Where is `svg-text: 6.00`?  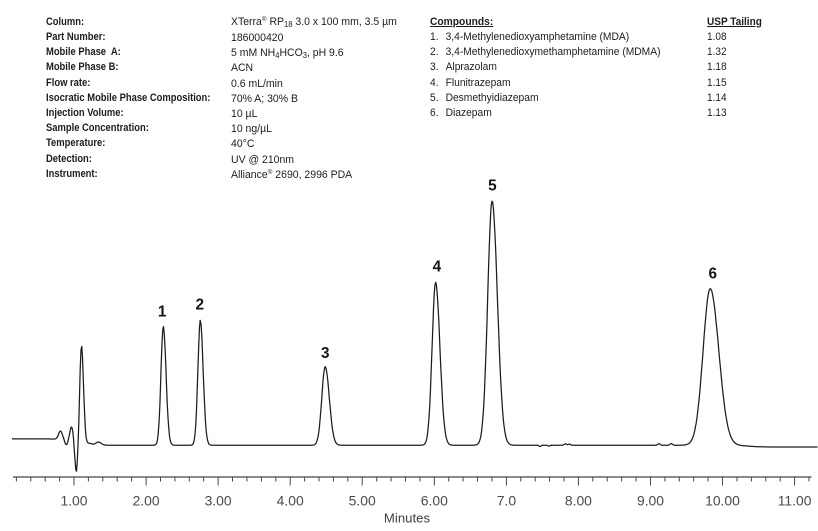 svg-text: 6.00 is located at coordinates (434, 501).